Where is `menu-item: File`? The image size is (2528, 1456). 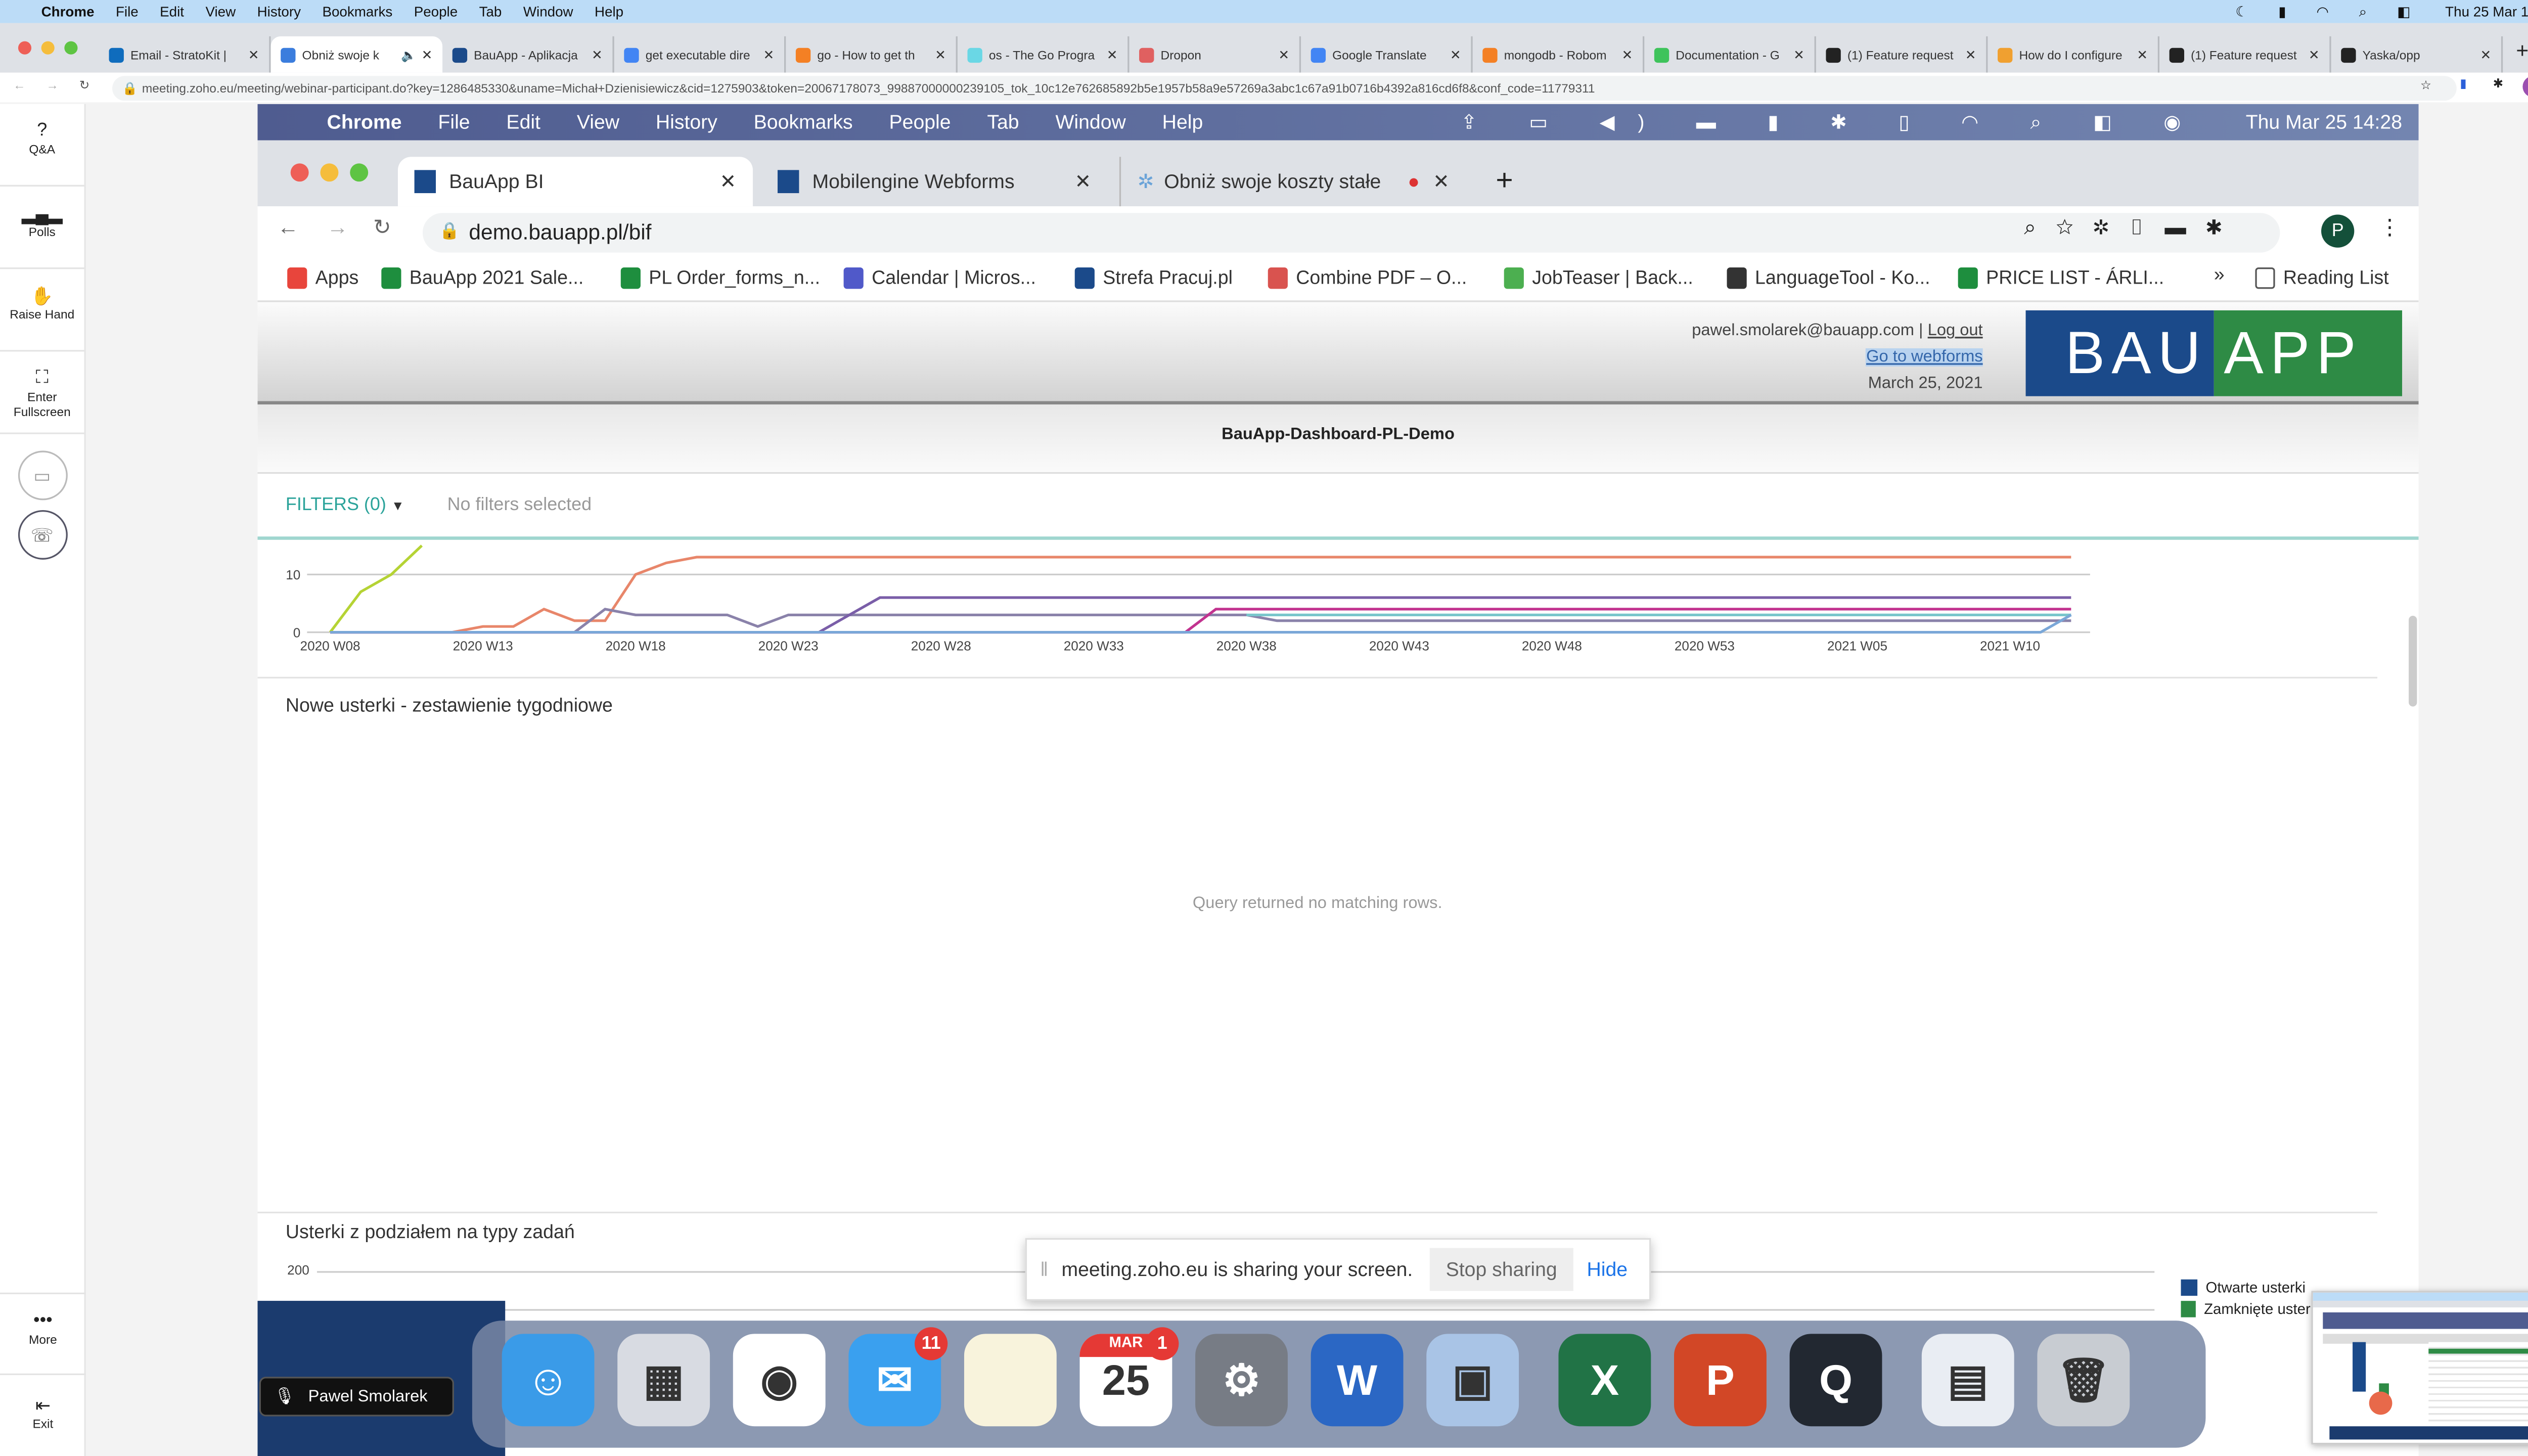
menu-item: File is located at coordinates (127, 11).